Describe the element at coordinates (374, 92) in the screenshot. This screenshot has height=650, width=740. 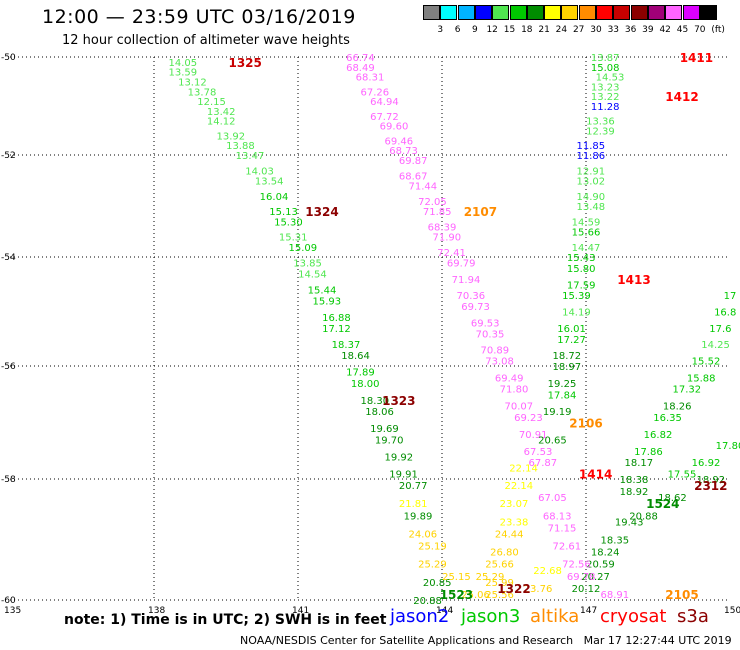
I see `swh-value: 67.26` at that location.